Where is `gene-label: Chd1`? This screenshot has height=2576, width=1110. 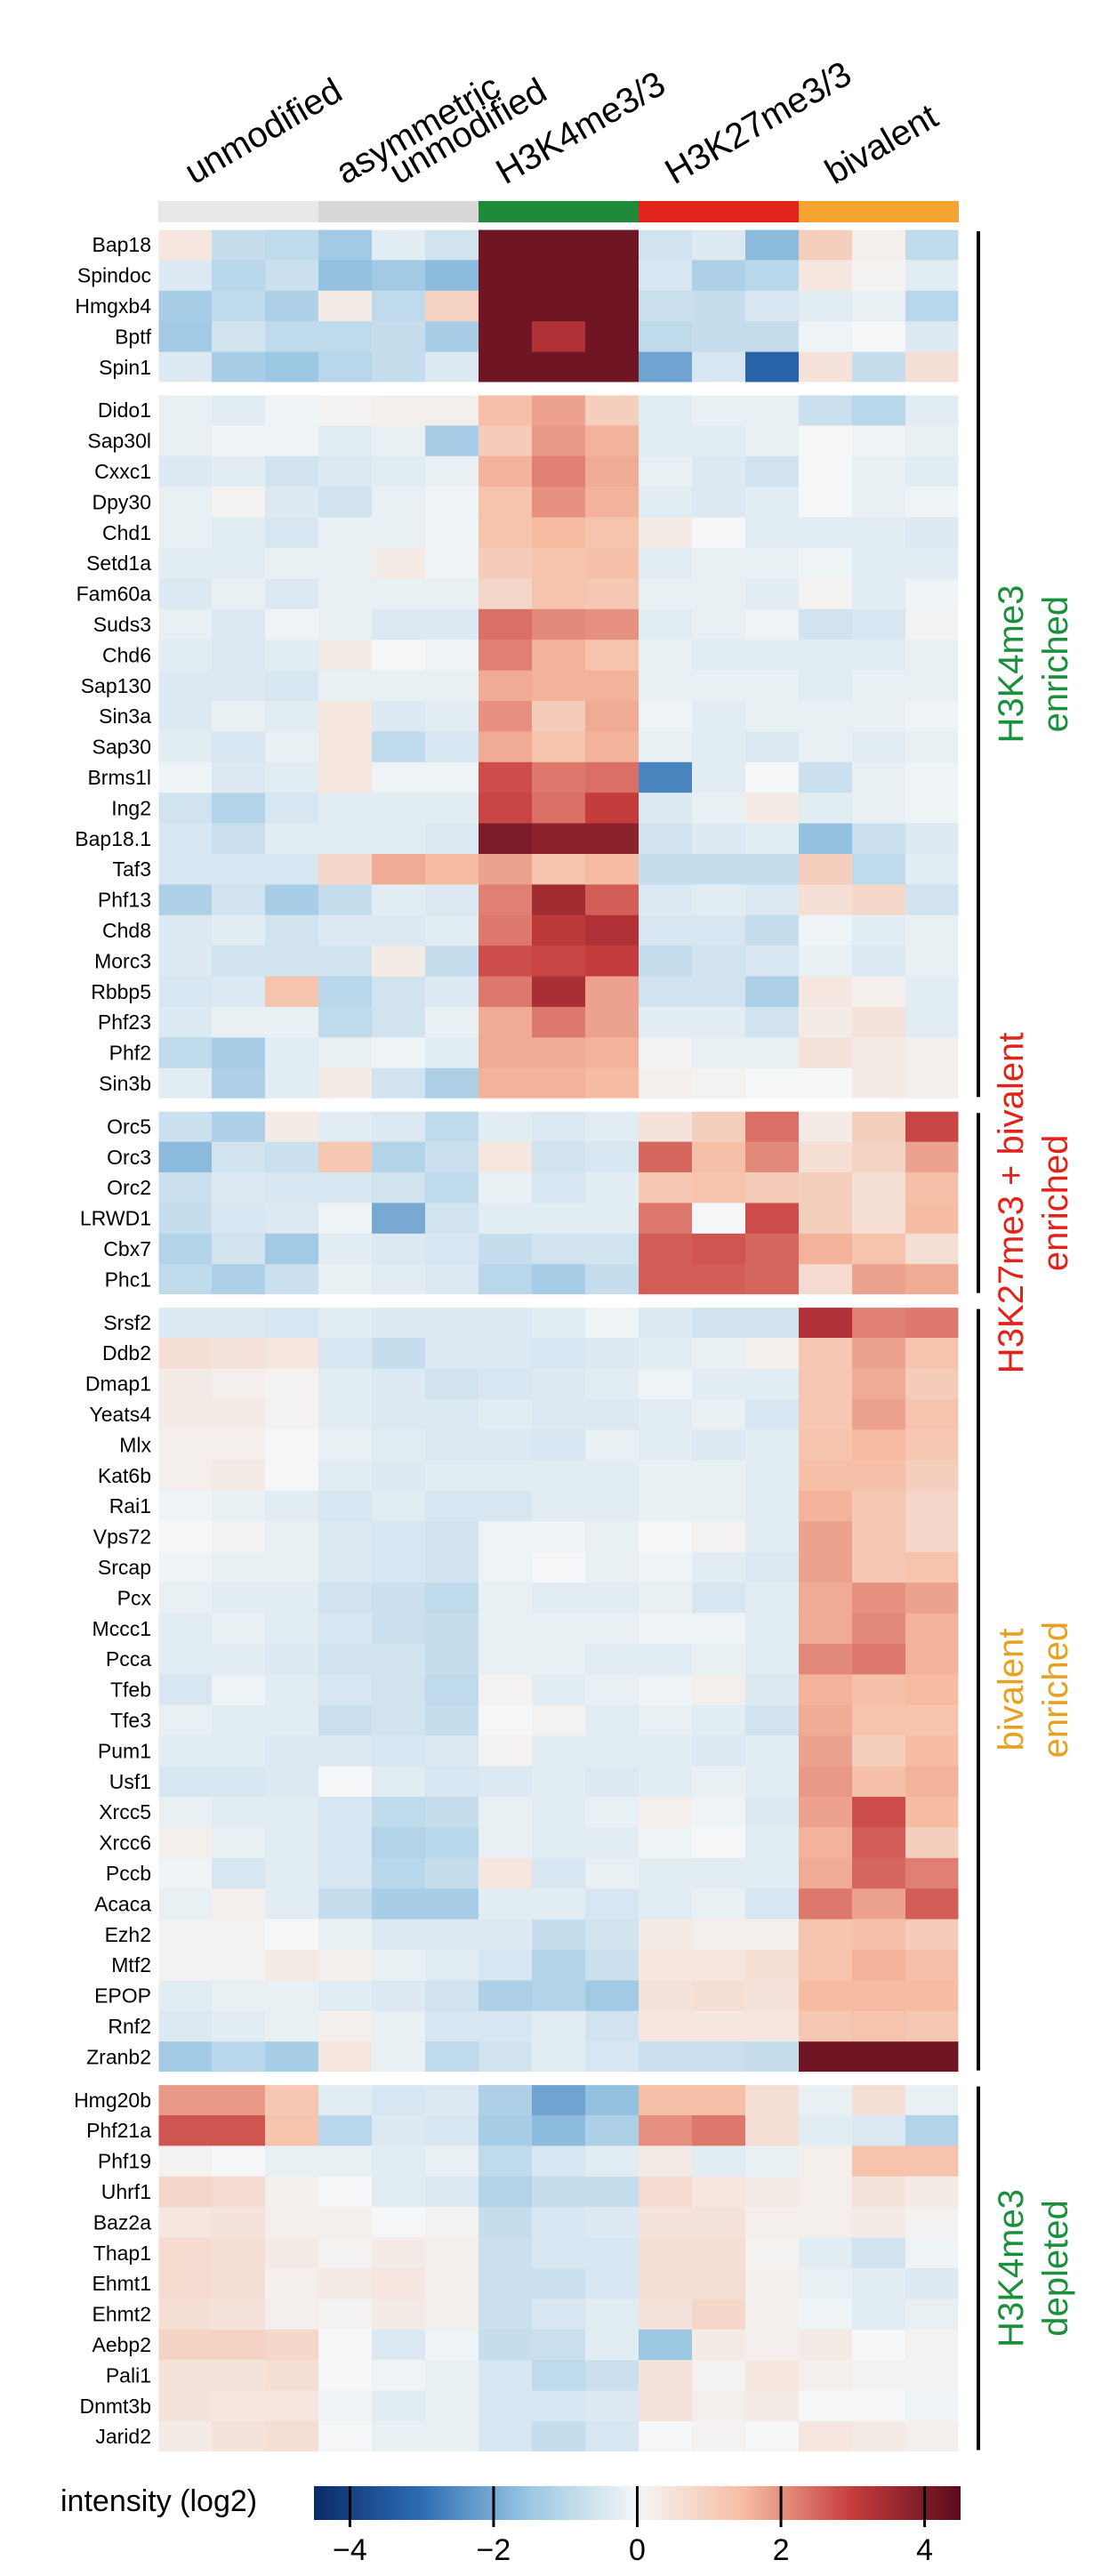
gene-label: Chd1 is located at coordinates (127, 532).